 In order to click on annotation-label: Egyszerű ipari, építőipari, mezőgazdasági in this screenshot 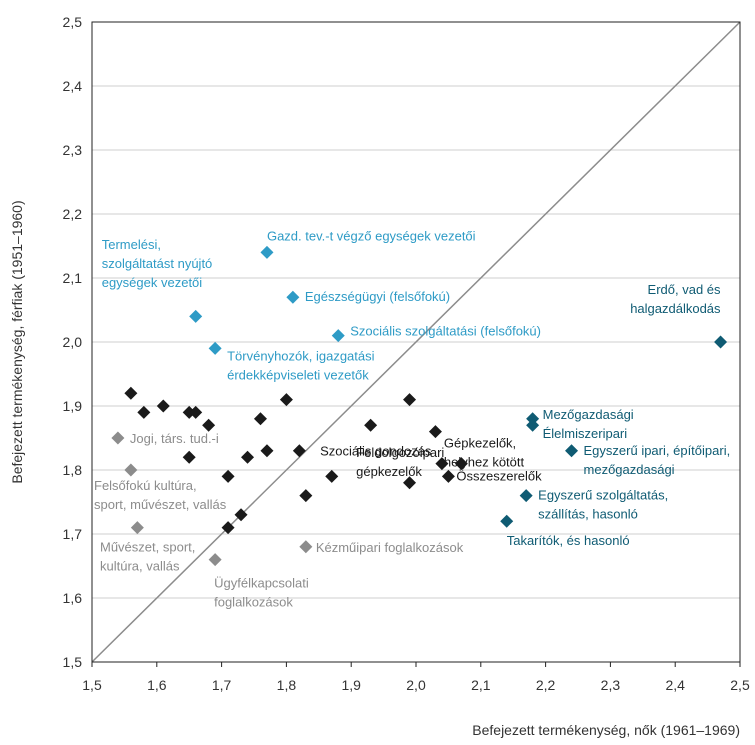, I will do `click(657, 460)`.